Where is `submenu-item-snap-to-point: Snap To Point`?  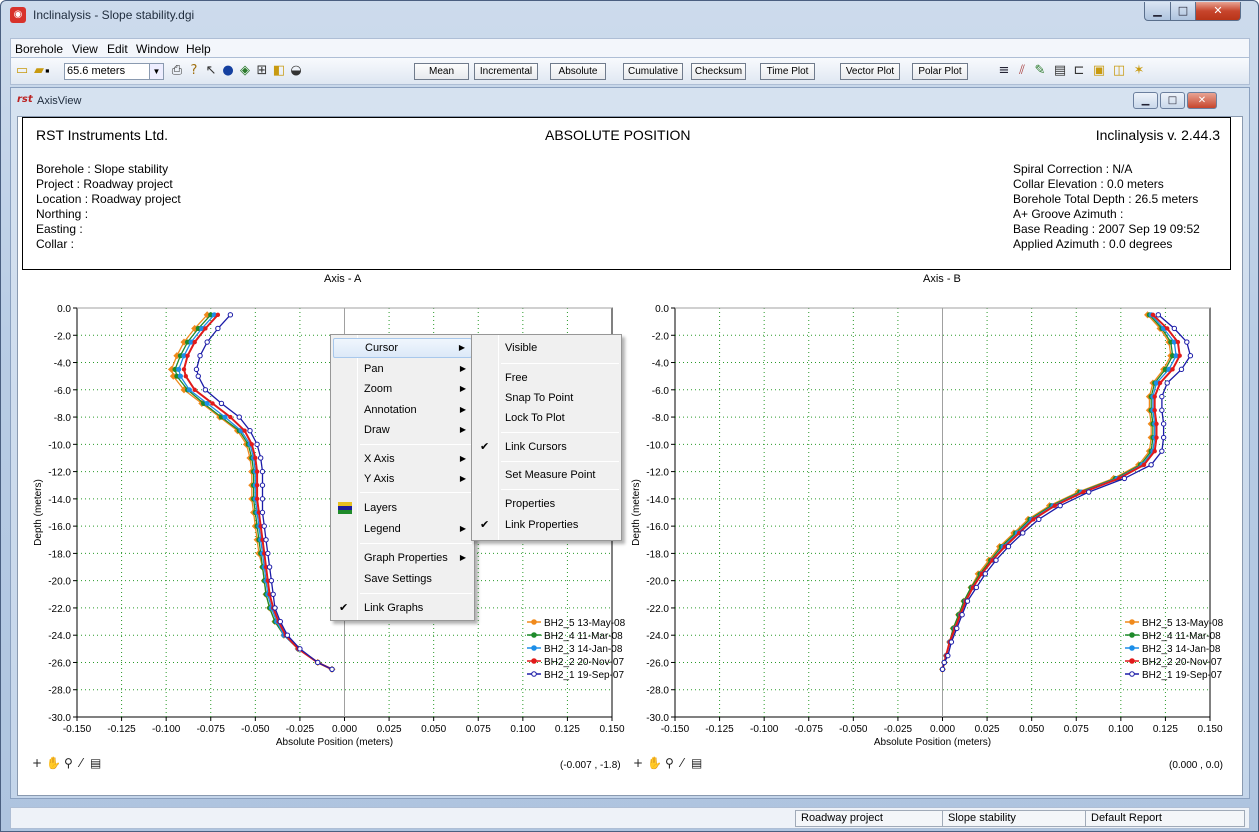
submenu-item-snap-to-point: Snap To Point is located at coordinates (546, 398).